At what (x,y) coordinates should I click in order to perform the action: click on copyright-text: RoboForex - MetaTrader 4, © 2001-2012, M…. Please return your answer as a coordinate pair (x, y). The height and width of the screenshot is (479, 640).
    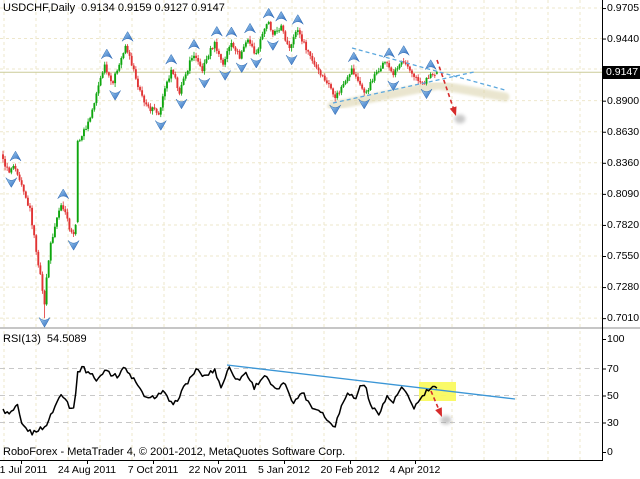
    Looking at the image, I should click on (174, 452).